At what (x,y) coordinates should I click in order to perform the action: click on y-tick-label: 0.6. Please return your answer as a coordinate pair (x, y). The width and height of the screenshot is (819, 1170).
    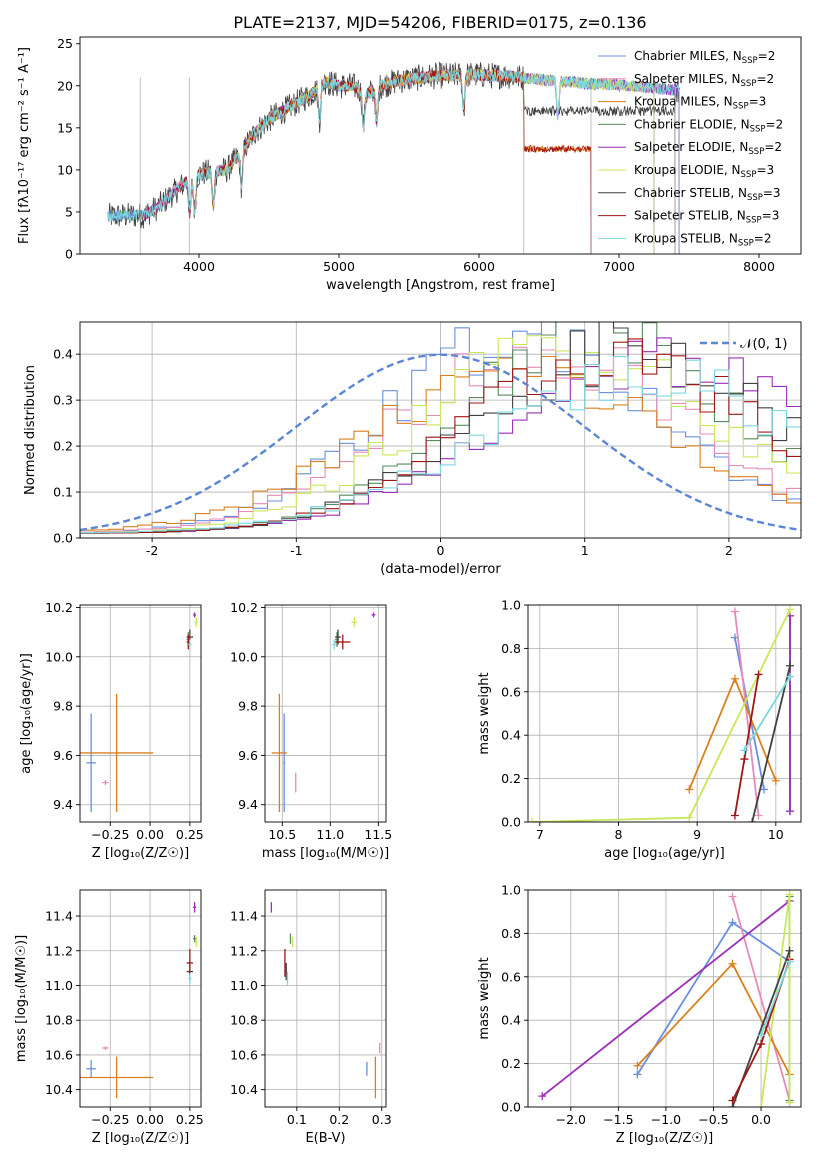
    Looking at the image, I should click on (511, 691).